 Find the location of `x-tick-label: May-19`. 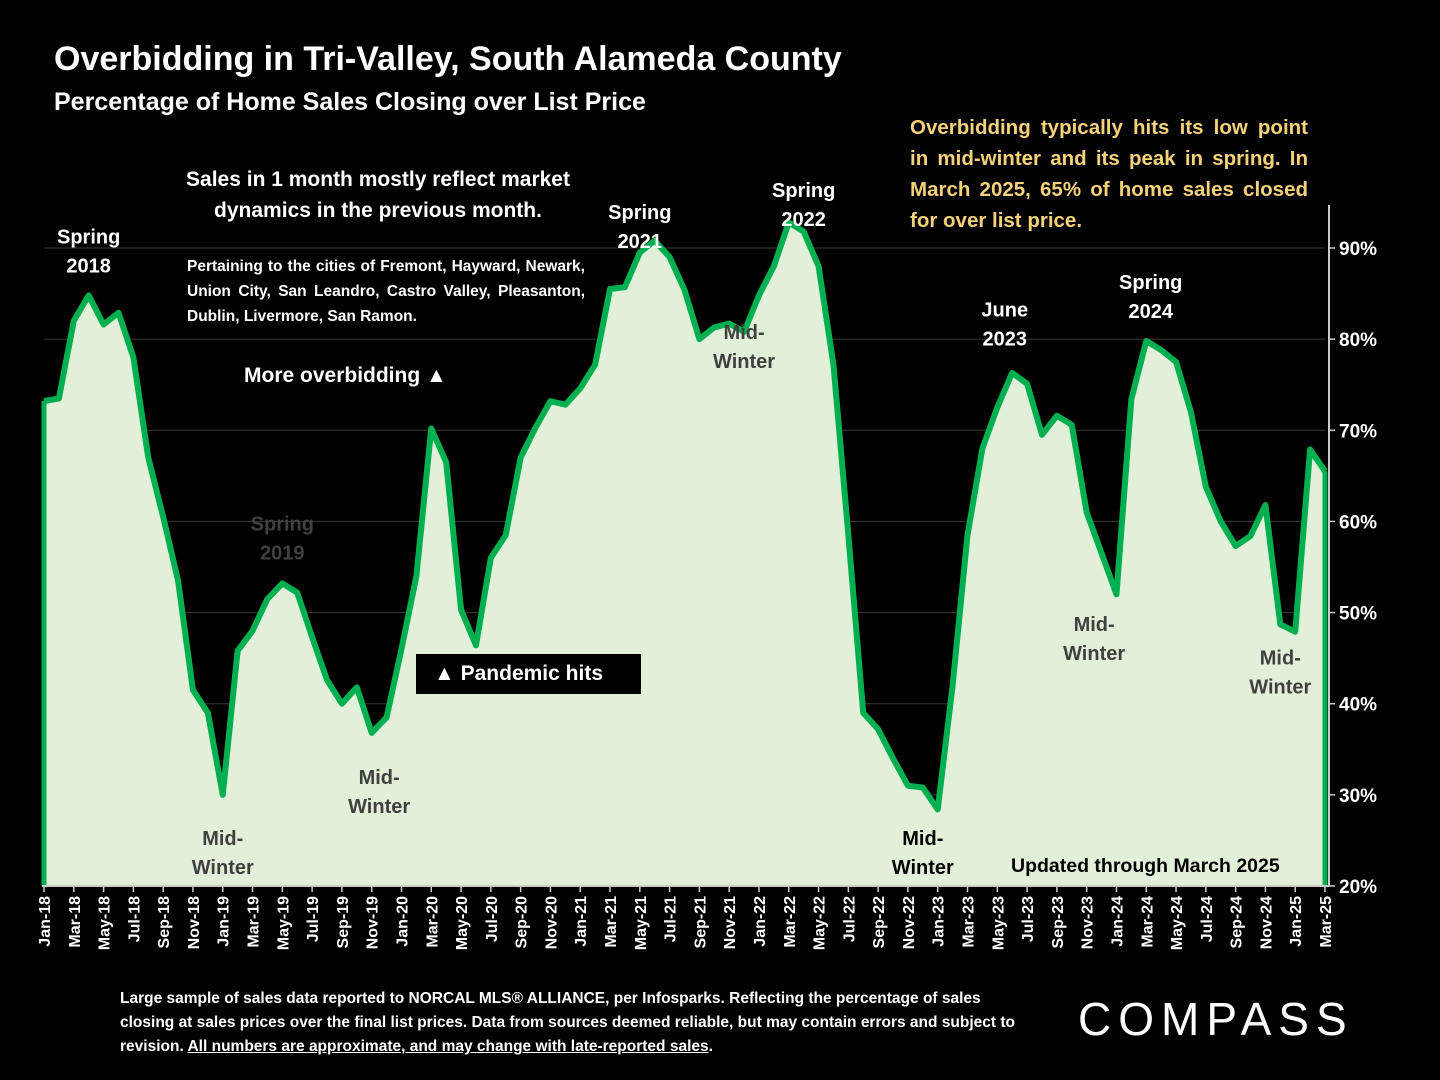

x-tick-label: May-19 is located at coordinates (283, 923).